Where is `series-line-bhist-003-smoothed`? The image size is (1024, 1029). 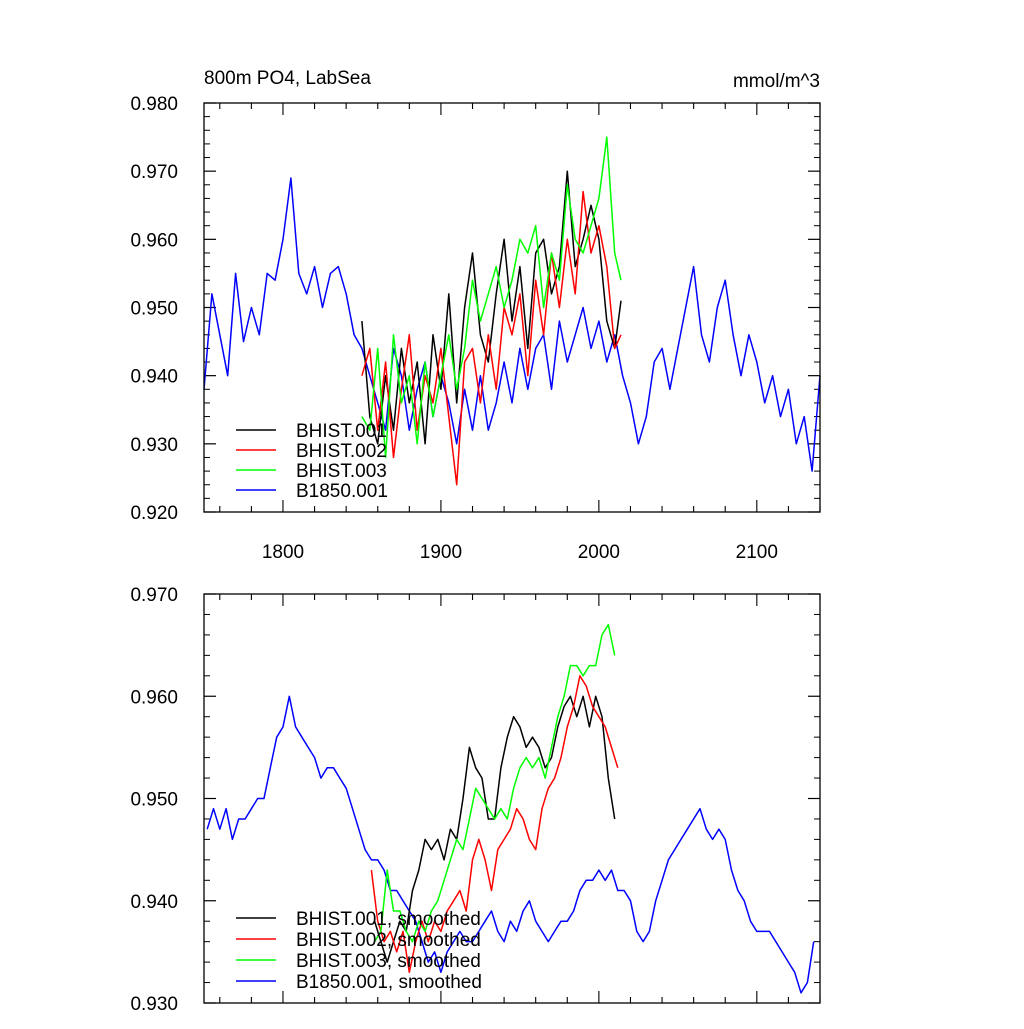 series-line-bhist-003-smoothed is located at coordinates (494, 783).